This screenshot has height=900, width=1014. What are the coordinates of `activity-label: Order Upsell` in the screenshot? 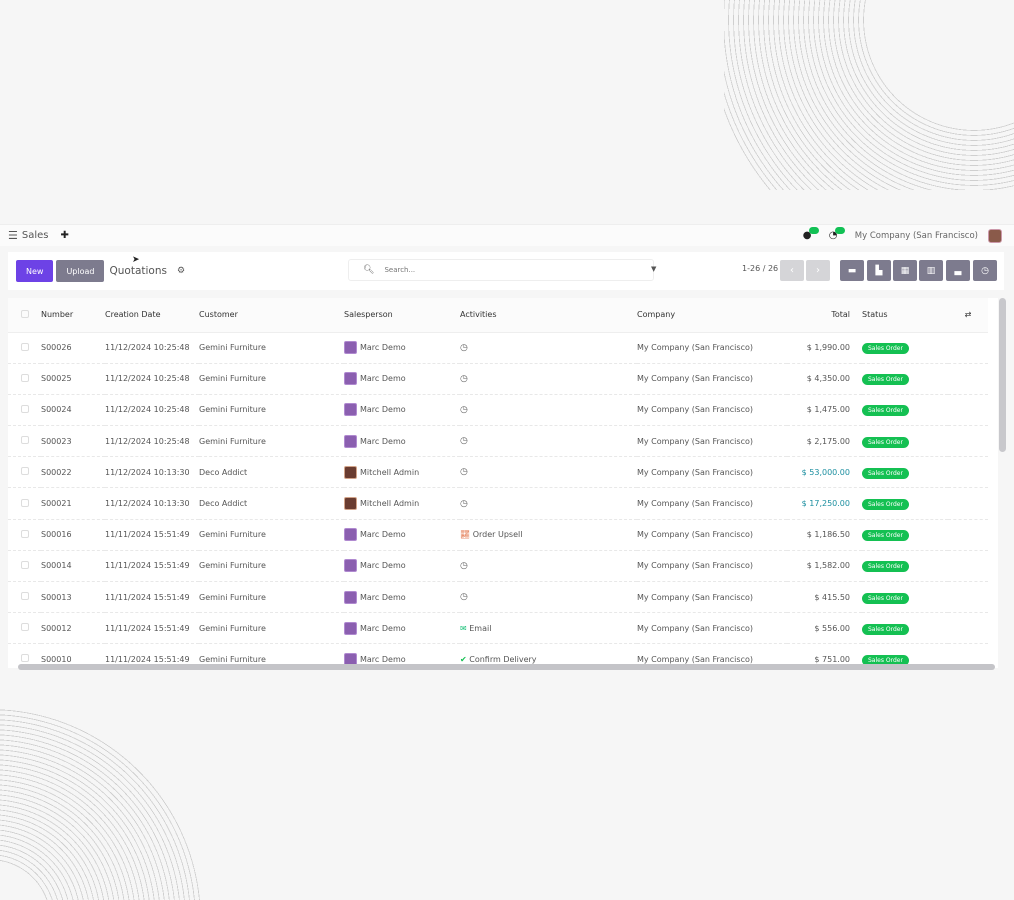 It's located at (497, 535).